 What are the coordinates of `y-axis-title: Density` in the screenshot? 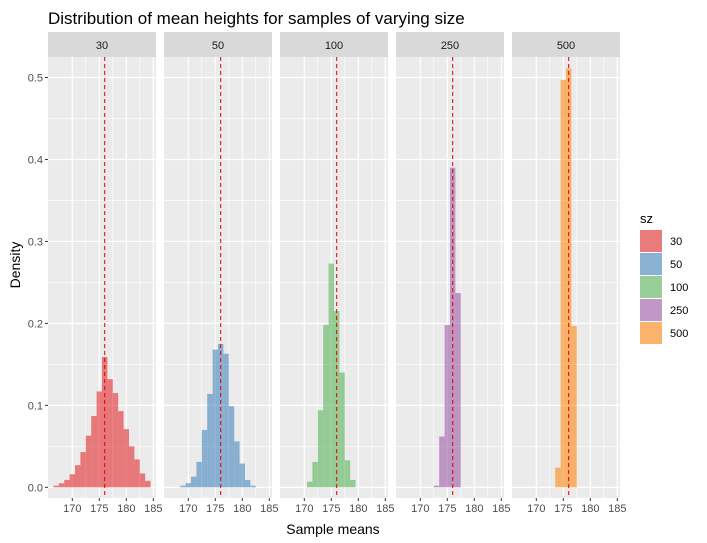 It's located at (15, 265).